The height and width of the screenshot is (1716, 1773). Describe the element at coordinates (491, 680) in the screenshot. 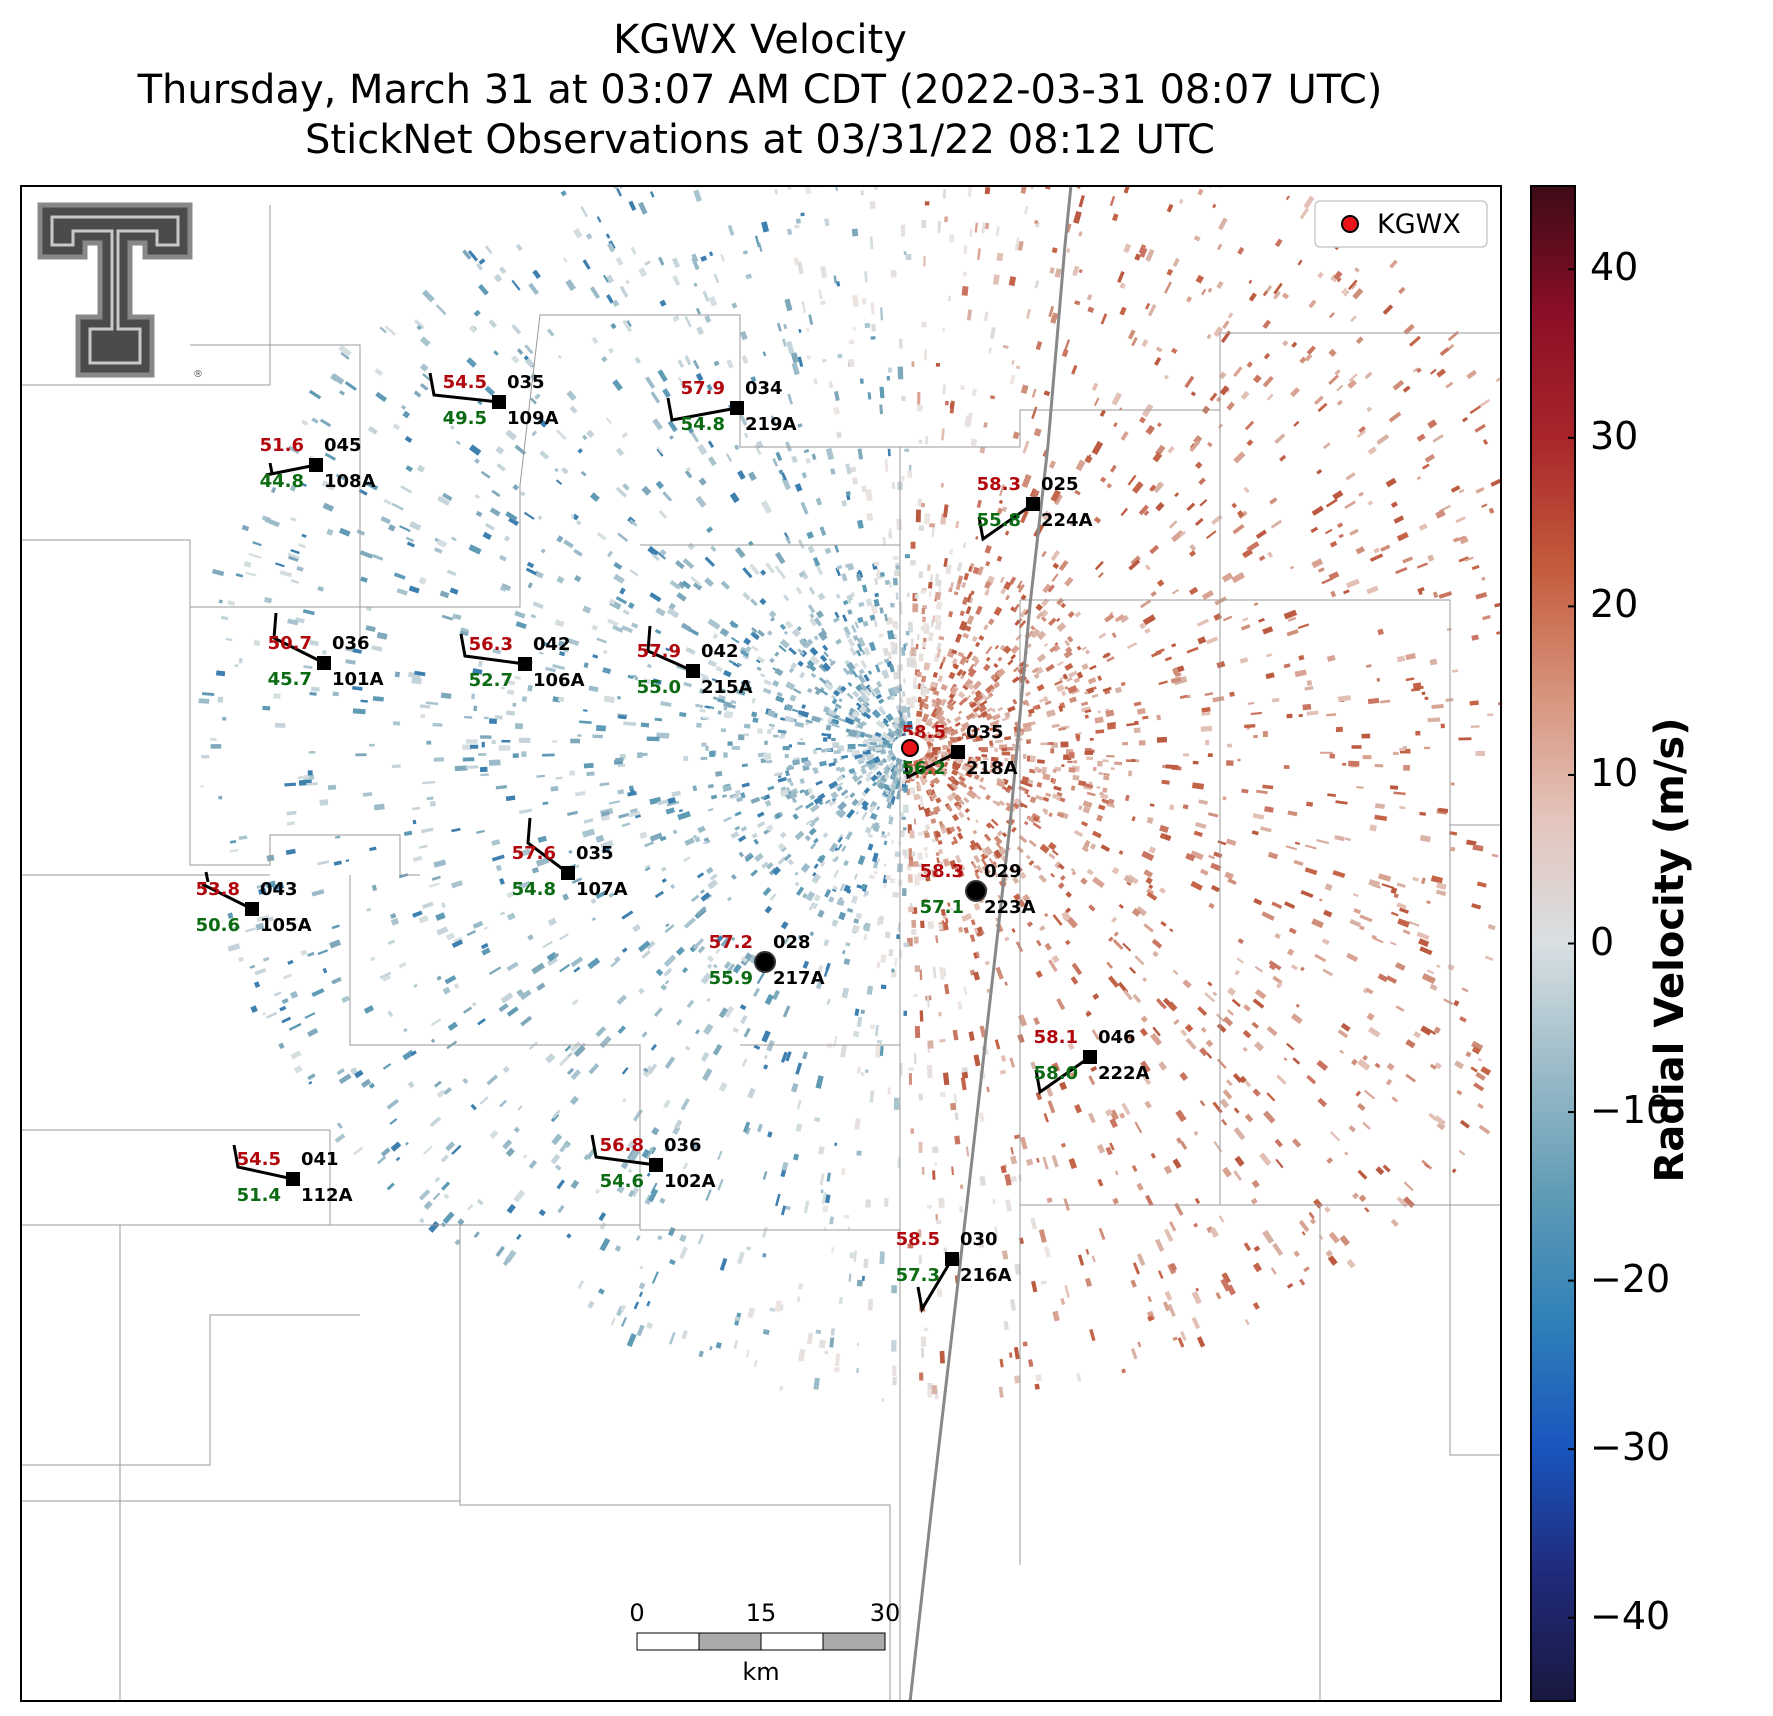

I see `dewpoint-label: 52.7` at that location.